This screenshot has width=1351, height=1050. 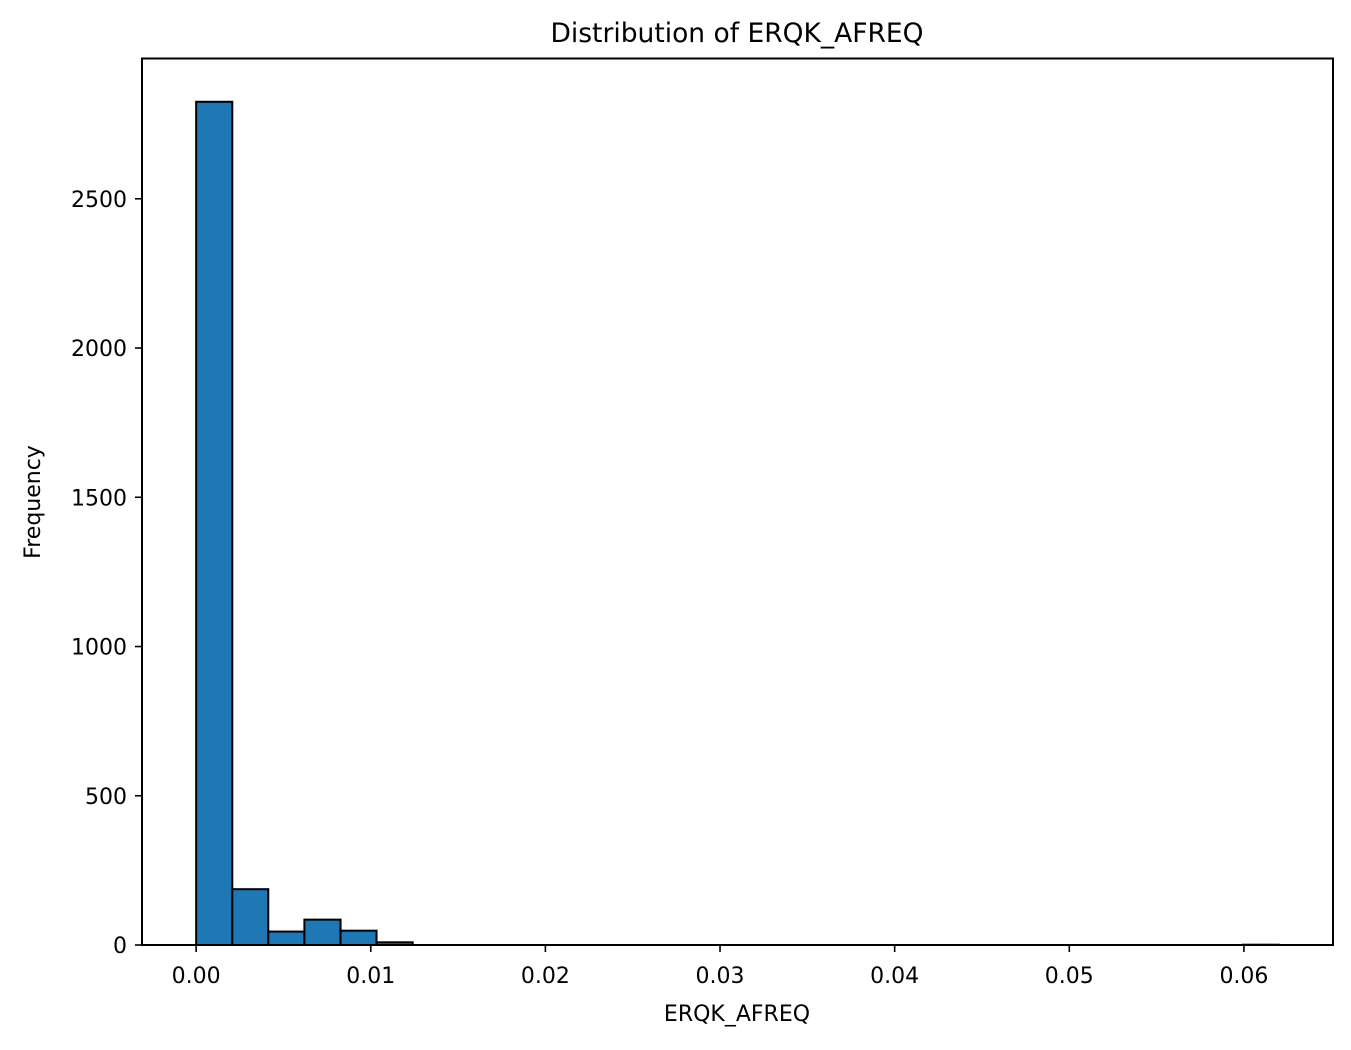 I want to click on x-tick-label: 0.06, so click(x=1243, y=976).